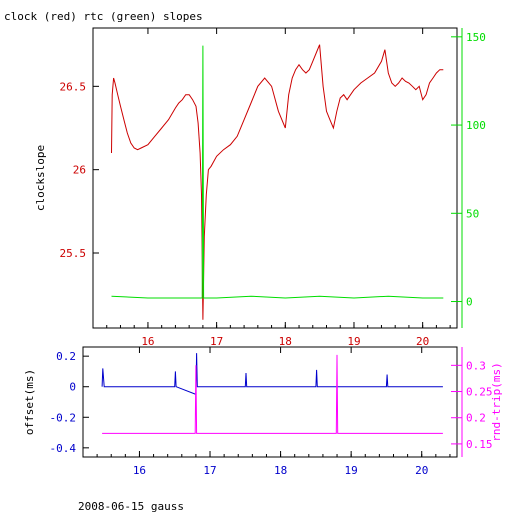 Image resolution: width=512 pixels, height=512 pixels. What do you see at coordinates (479, 392) in the screenshot?
I see `y2-tick-label: 0.25` at bounding box center [479, 392].